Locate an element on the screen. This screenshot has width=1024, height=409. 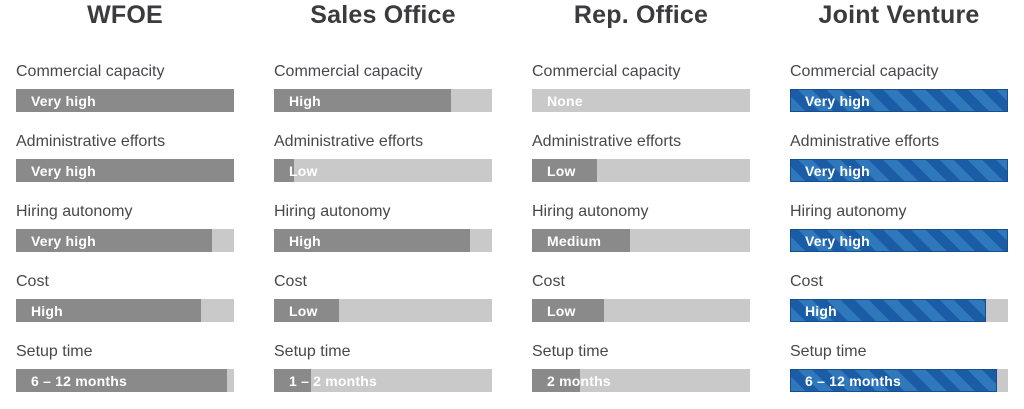
metric-bar-track: 1 – 2 months is located at coordinates (383, 380).